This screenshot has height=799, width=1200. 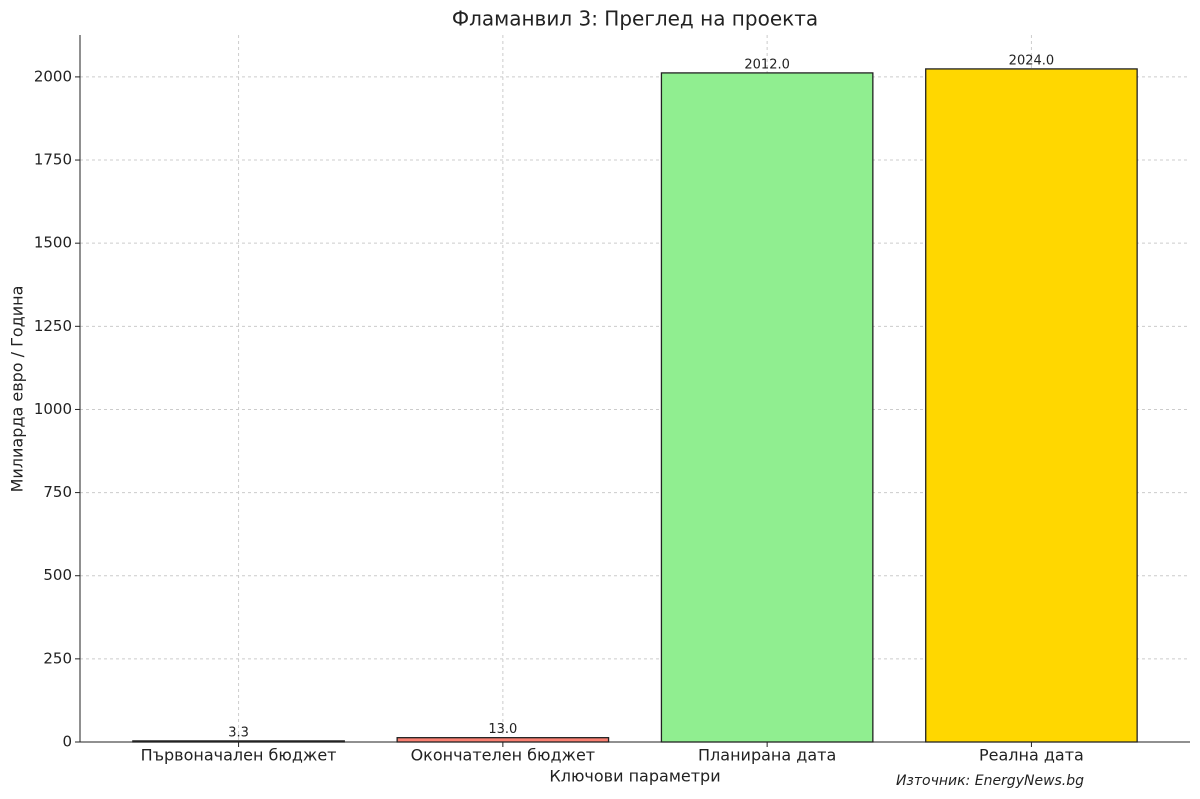 What do you see at coordinates (53, 409) in the screenshot?
I see `y-tick-label: 1000` at bounding box center [53, 409].